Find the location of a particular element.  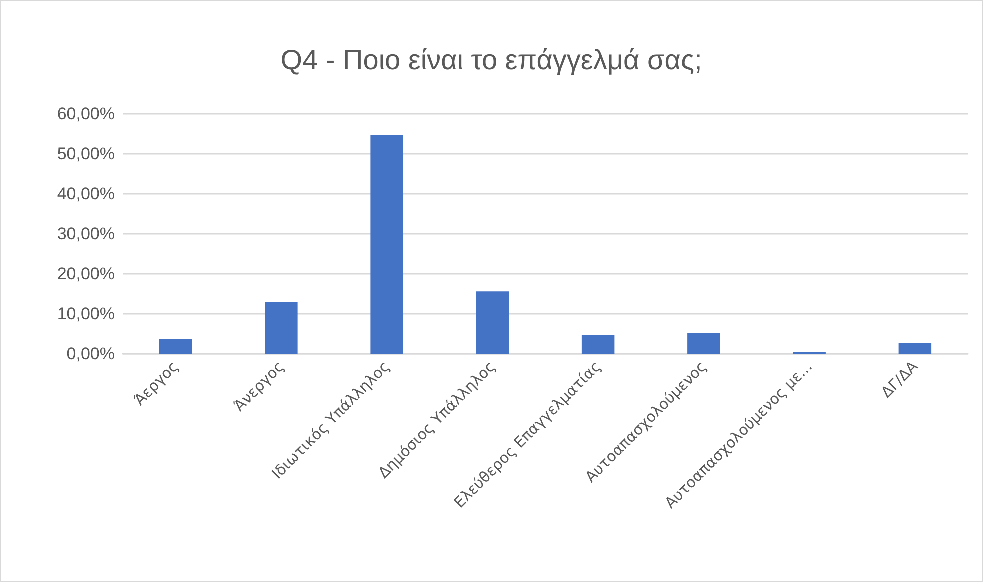

chart-title: Q4 - Ποιο είναι το επάγγελμά σας; is located at coordinates (491, 60).